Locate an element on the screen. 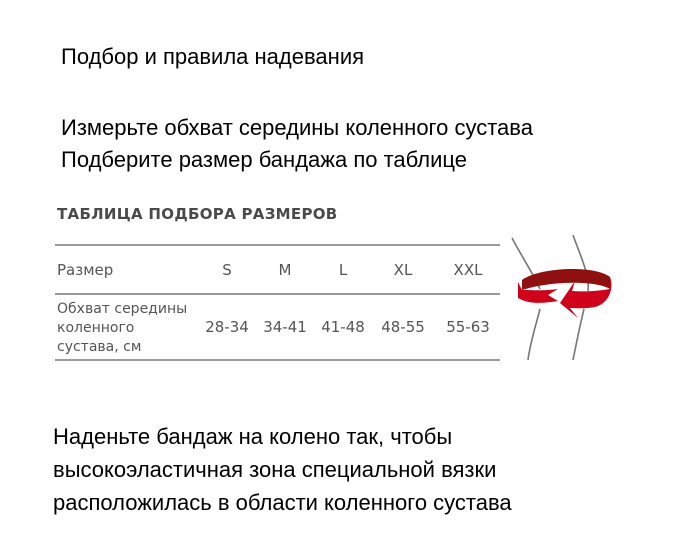 The height and width of the screenshot is (541, 689). range-xxl: 55-63 is located at coordinates (468, 327).